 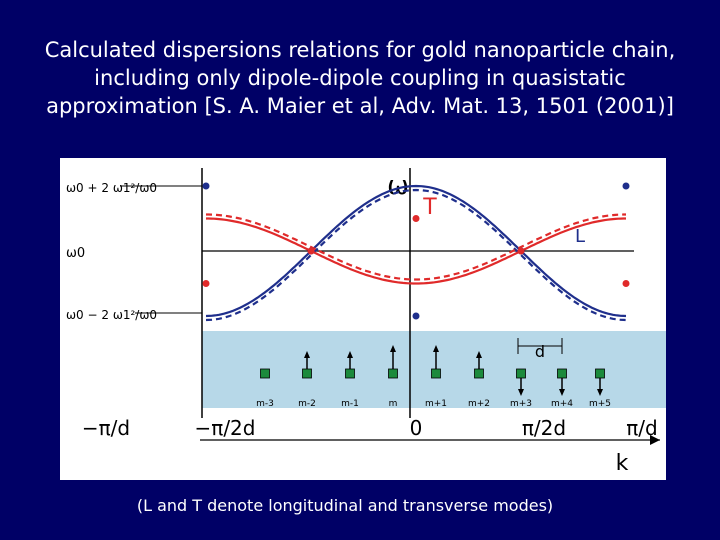 I want to click on y-tick-label: ω0, so click(x=75, y=253).